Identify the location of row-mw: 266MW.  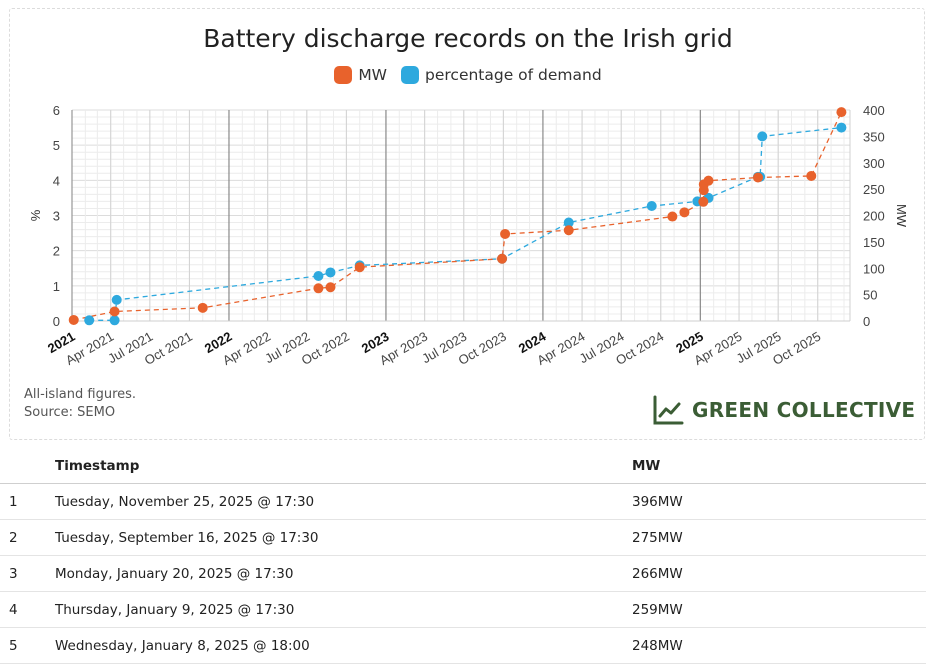
(778, 573).